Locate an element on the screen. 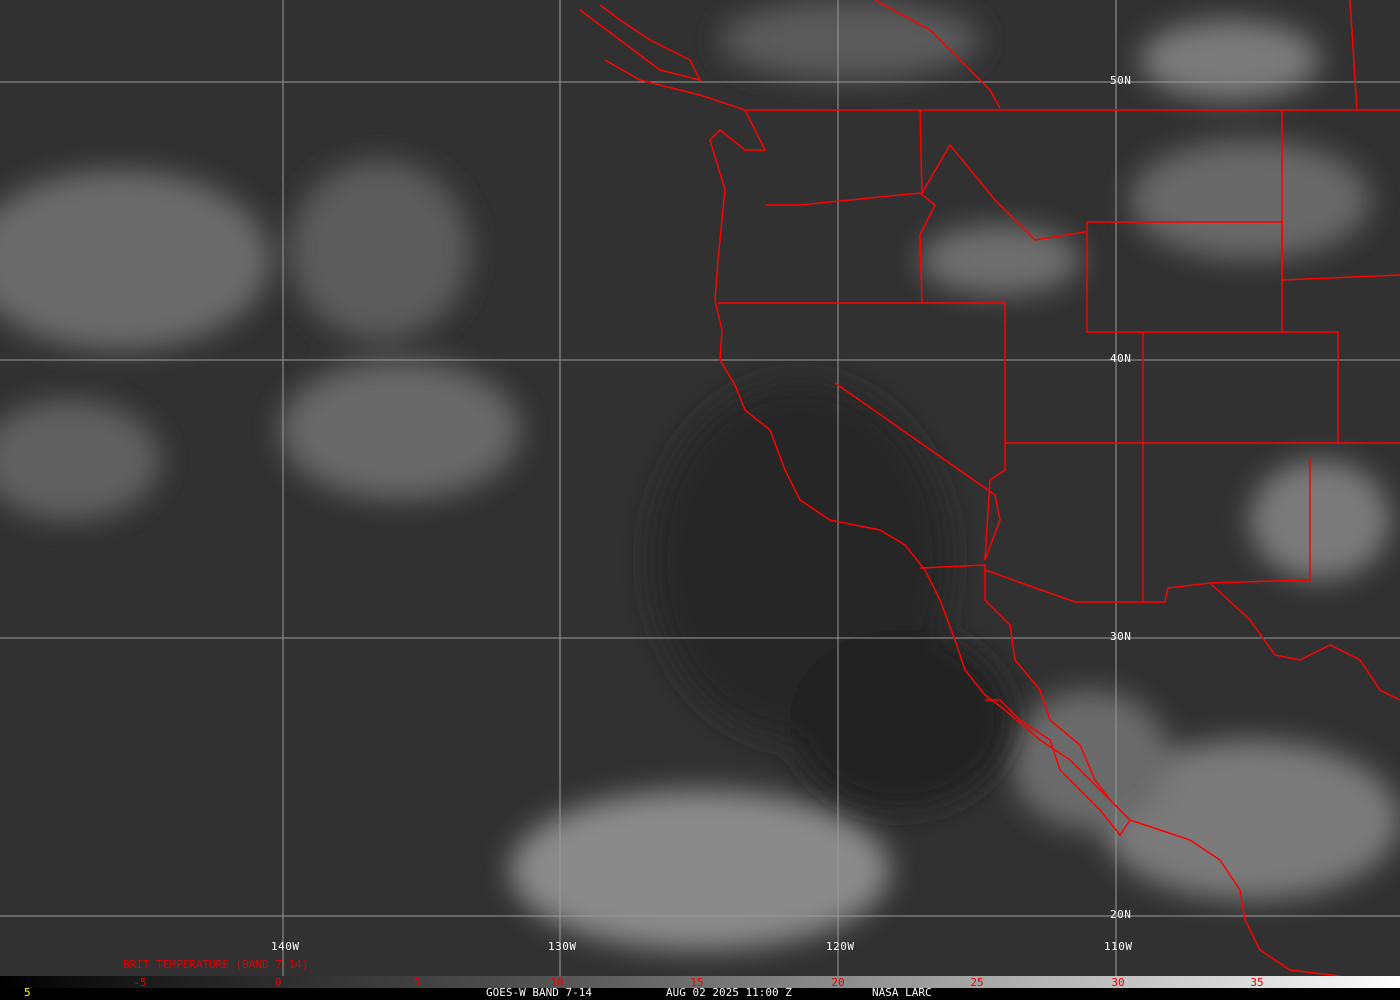 The width and height of the screenshot is (1400, 1000). lat-label-30n: 30N is located at coordinates (1121, 636).